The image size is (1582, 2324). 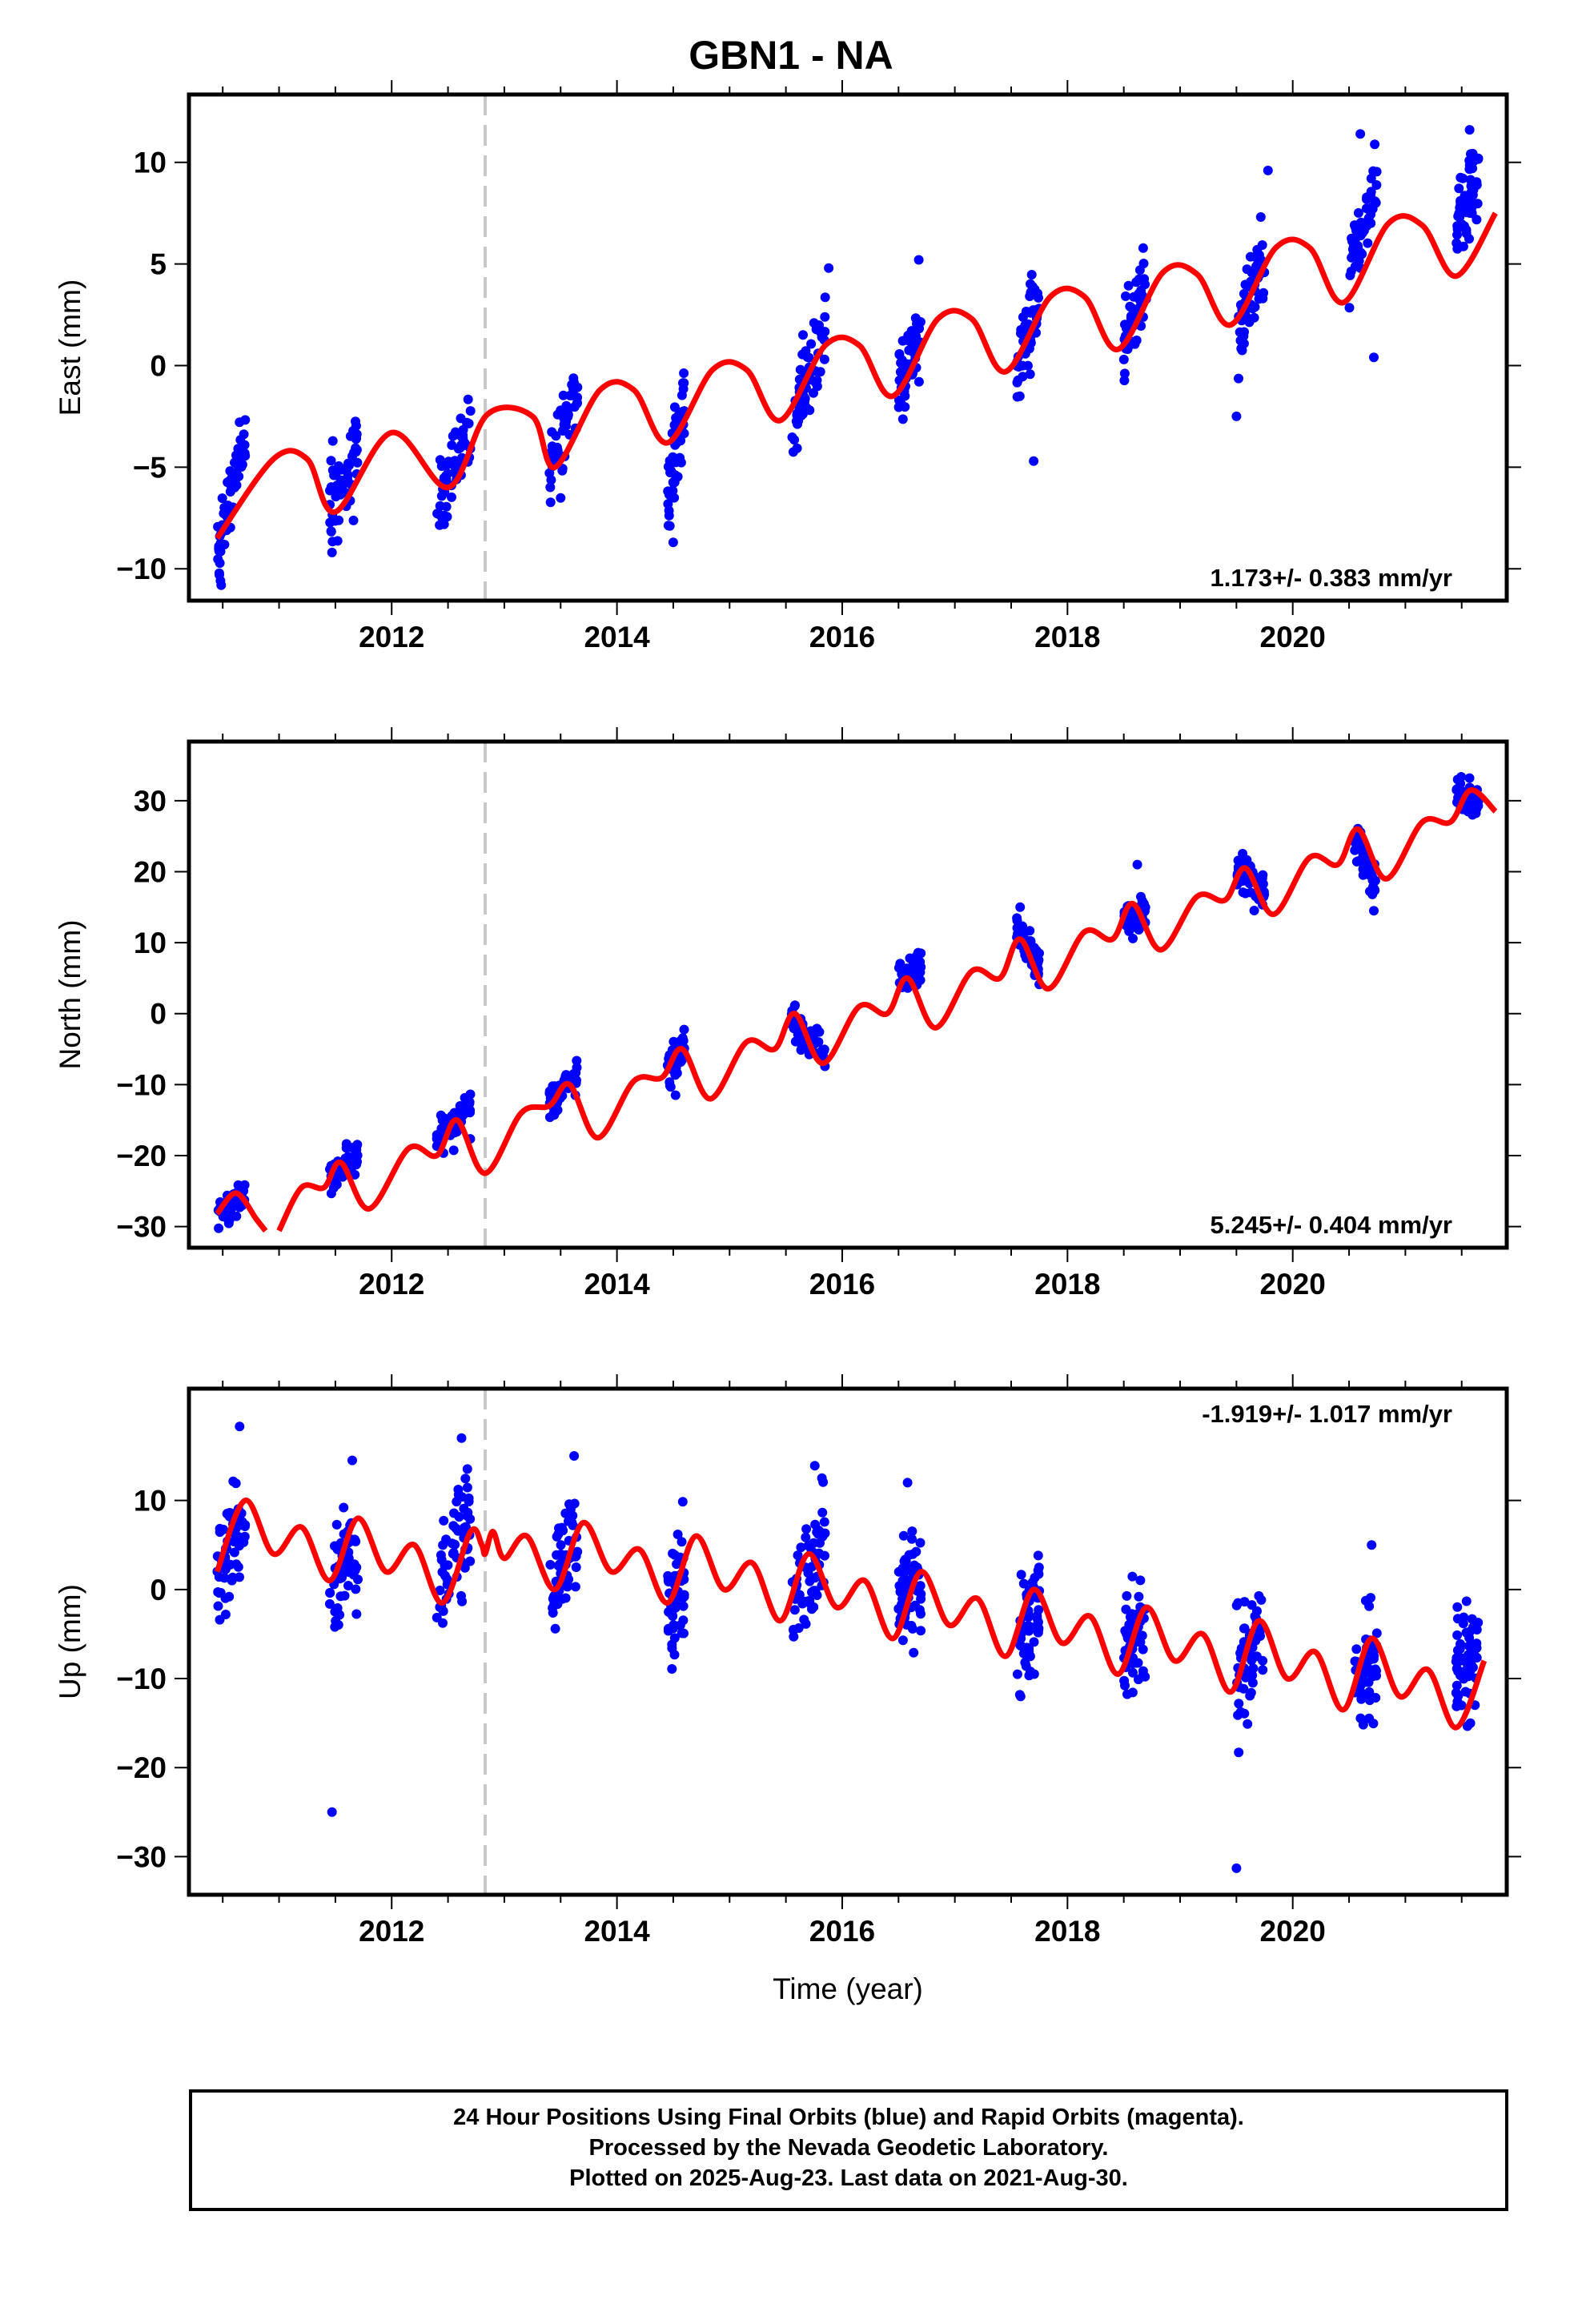 I want to click on y-tick-label: 20, so click(x=151, y=871).